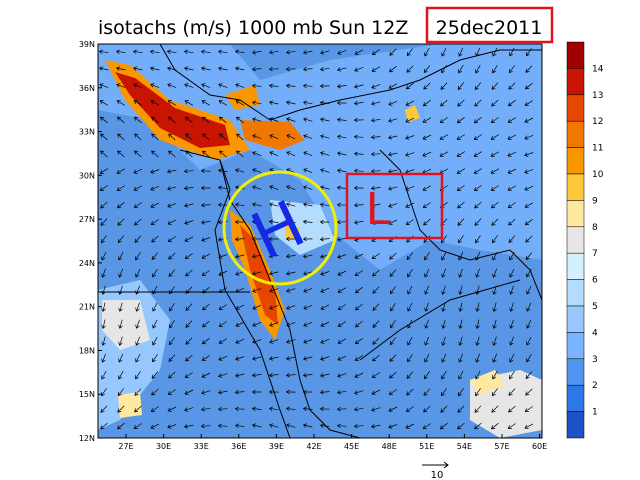 The image size is (640, 480). I want to click on colorbar-label: 10, so click(598, 175).